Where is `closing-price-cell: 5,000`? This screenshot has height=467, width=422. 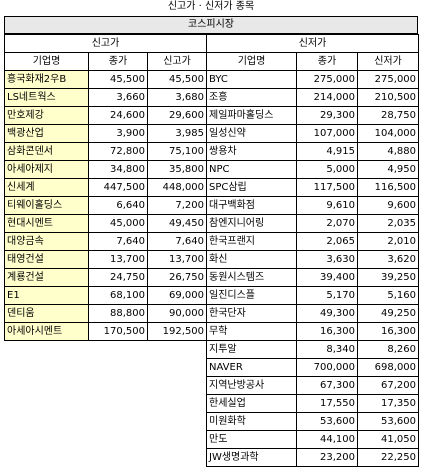 closing-price-cell: 5,000 is located at coordinates (327, 169).